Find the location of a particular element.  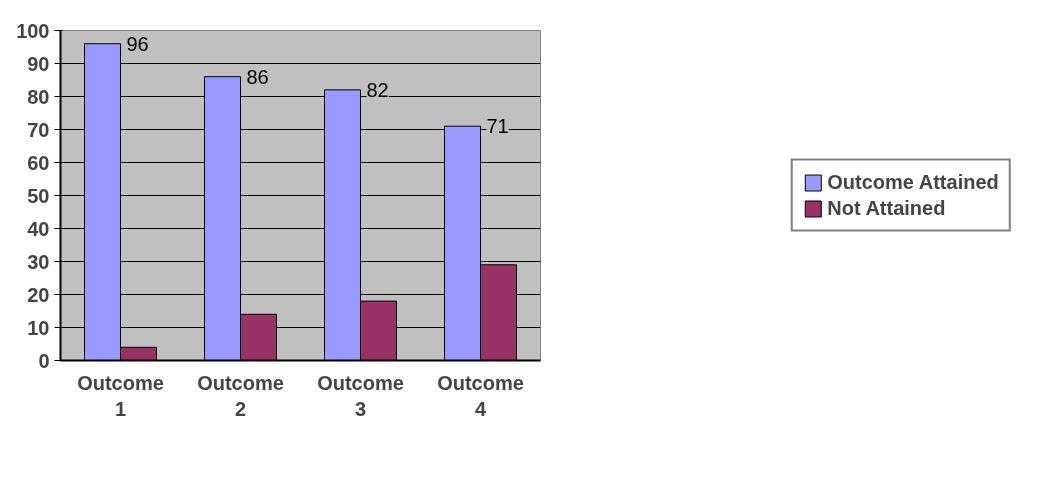

data-label: 82 is located at coordinates (377, 89).